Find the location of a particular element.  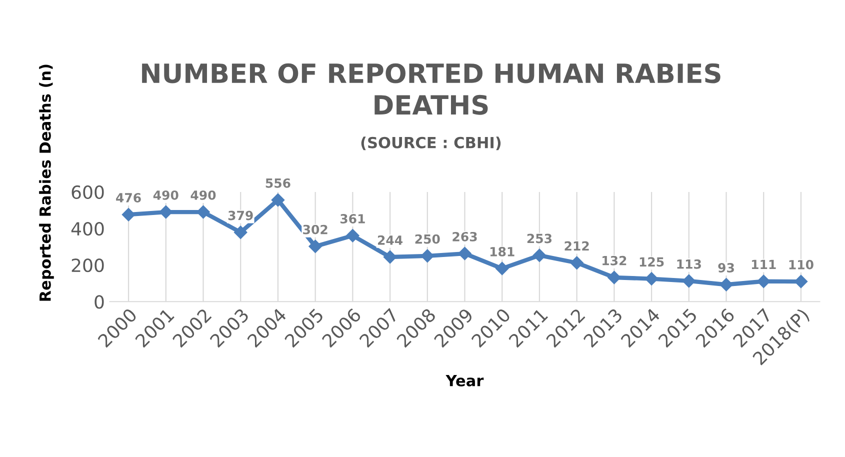

data-label: 263 is located at coordinates (464, 237).